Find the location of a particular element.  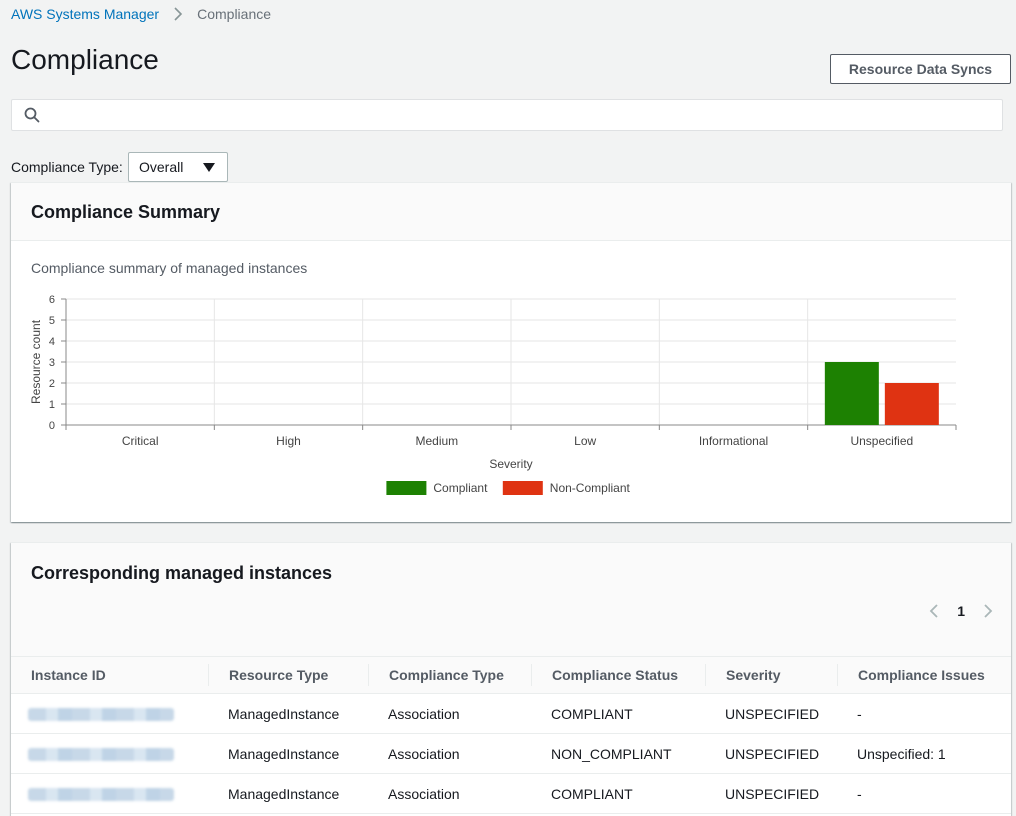

breadcrumb: AWS Systems Manager Compliance is located at coordinates (141, 14).